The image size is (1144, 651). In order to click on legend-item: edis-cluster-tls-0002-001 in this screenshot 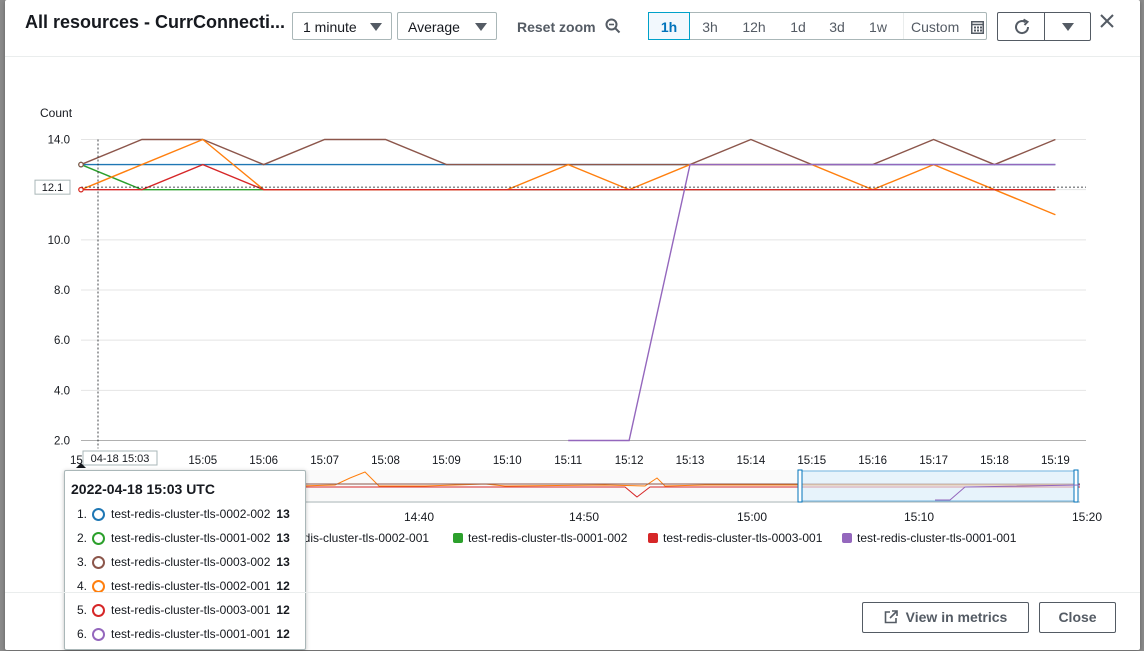, I will do `click(363, 538)`.